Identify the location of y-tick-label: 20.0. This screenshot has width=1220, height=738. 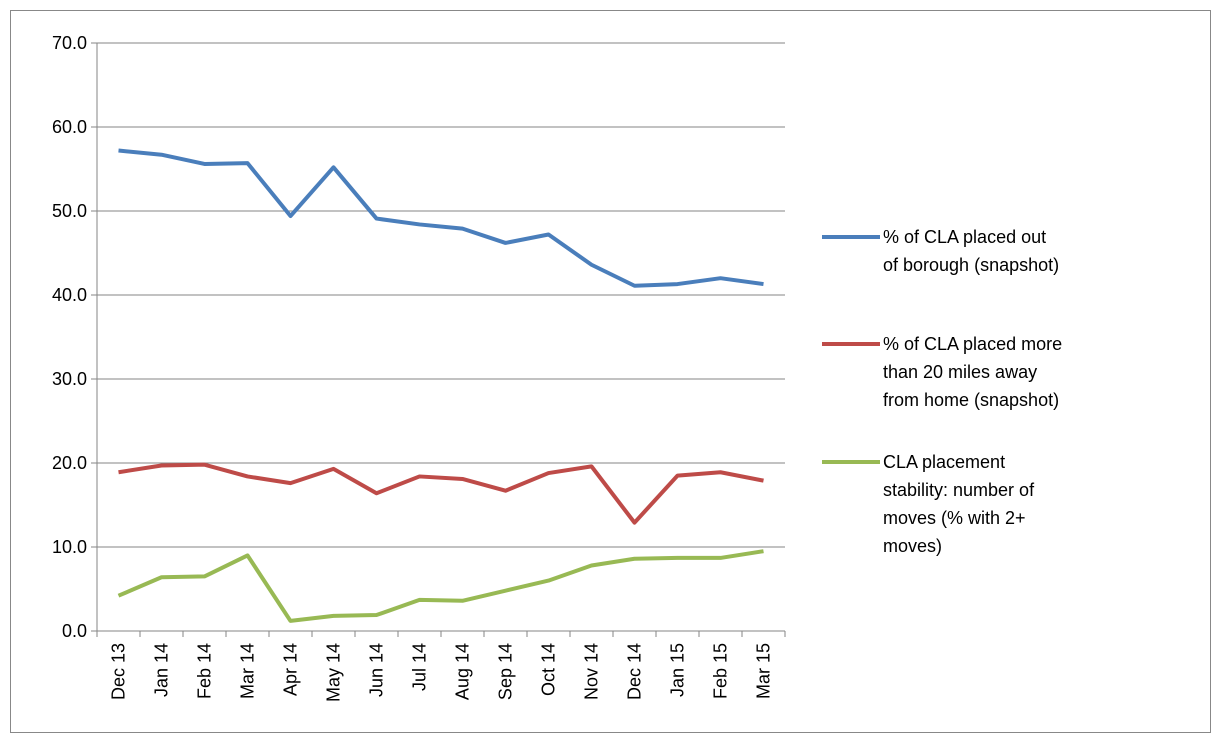
(69, 463).